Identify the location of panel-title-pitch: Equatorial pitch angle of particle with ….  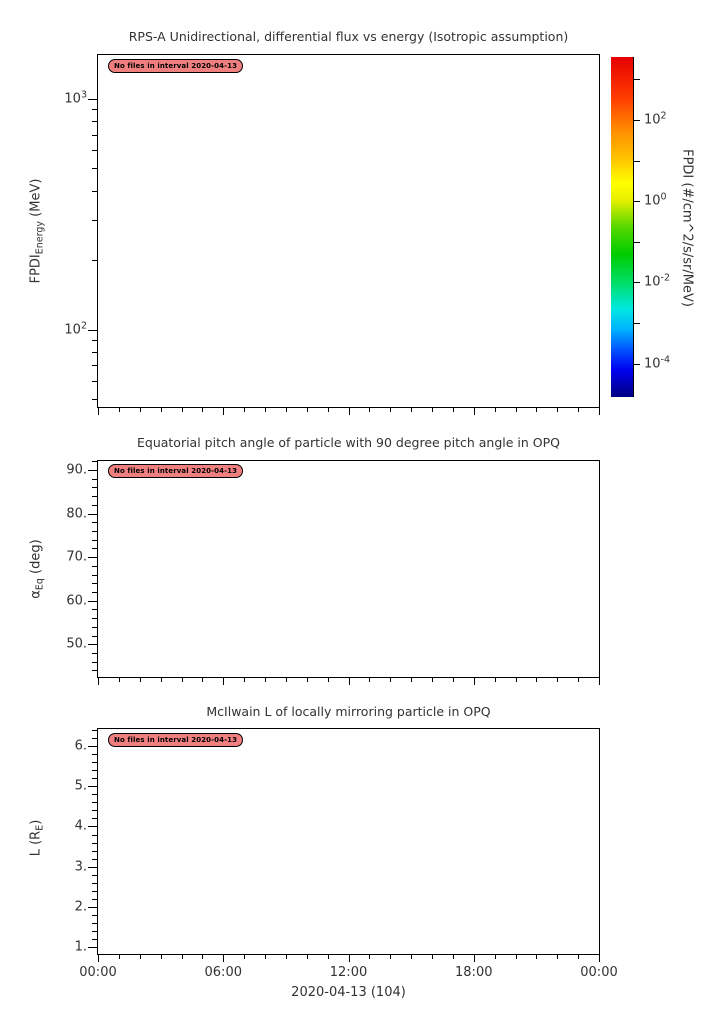
(348, 442).